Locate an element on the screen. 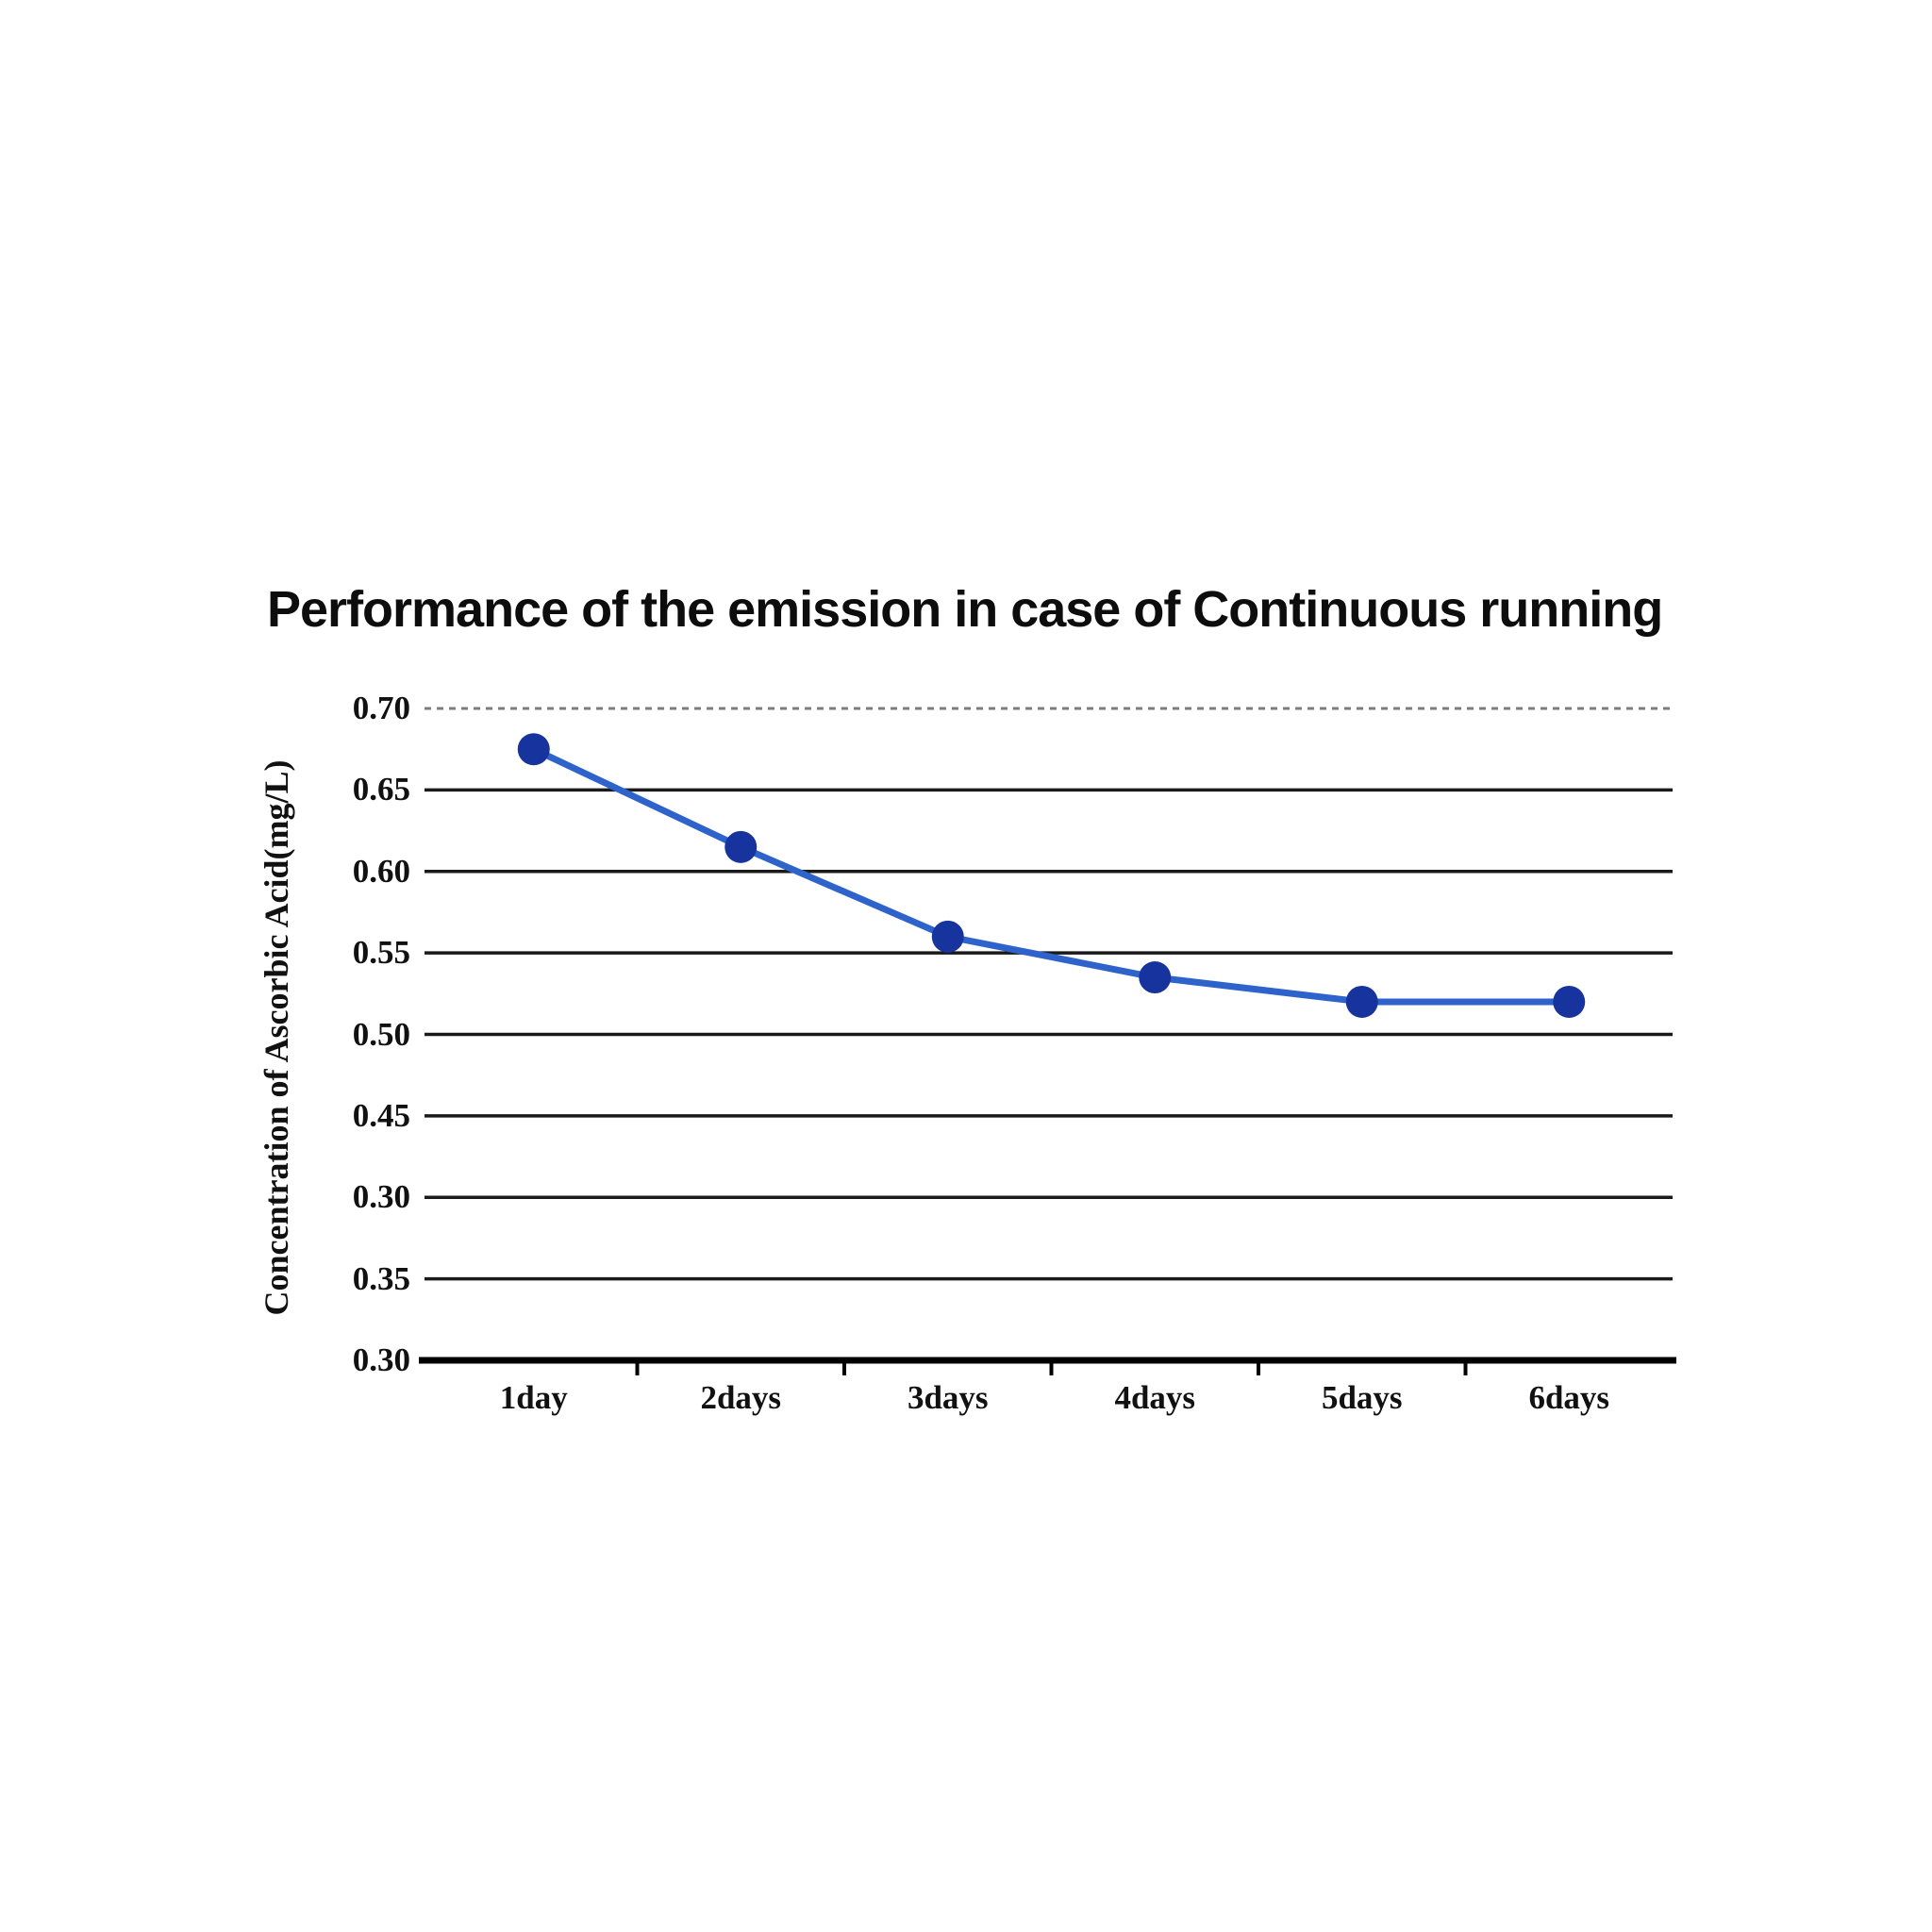 The image size is (1932, 1932). y-tick-label: 0.55 is located at coordinates (381, 953).